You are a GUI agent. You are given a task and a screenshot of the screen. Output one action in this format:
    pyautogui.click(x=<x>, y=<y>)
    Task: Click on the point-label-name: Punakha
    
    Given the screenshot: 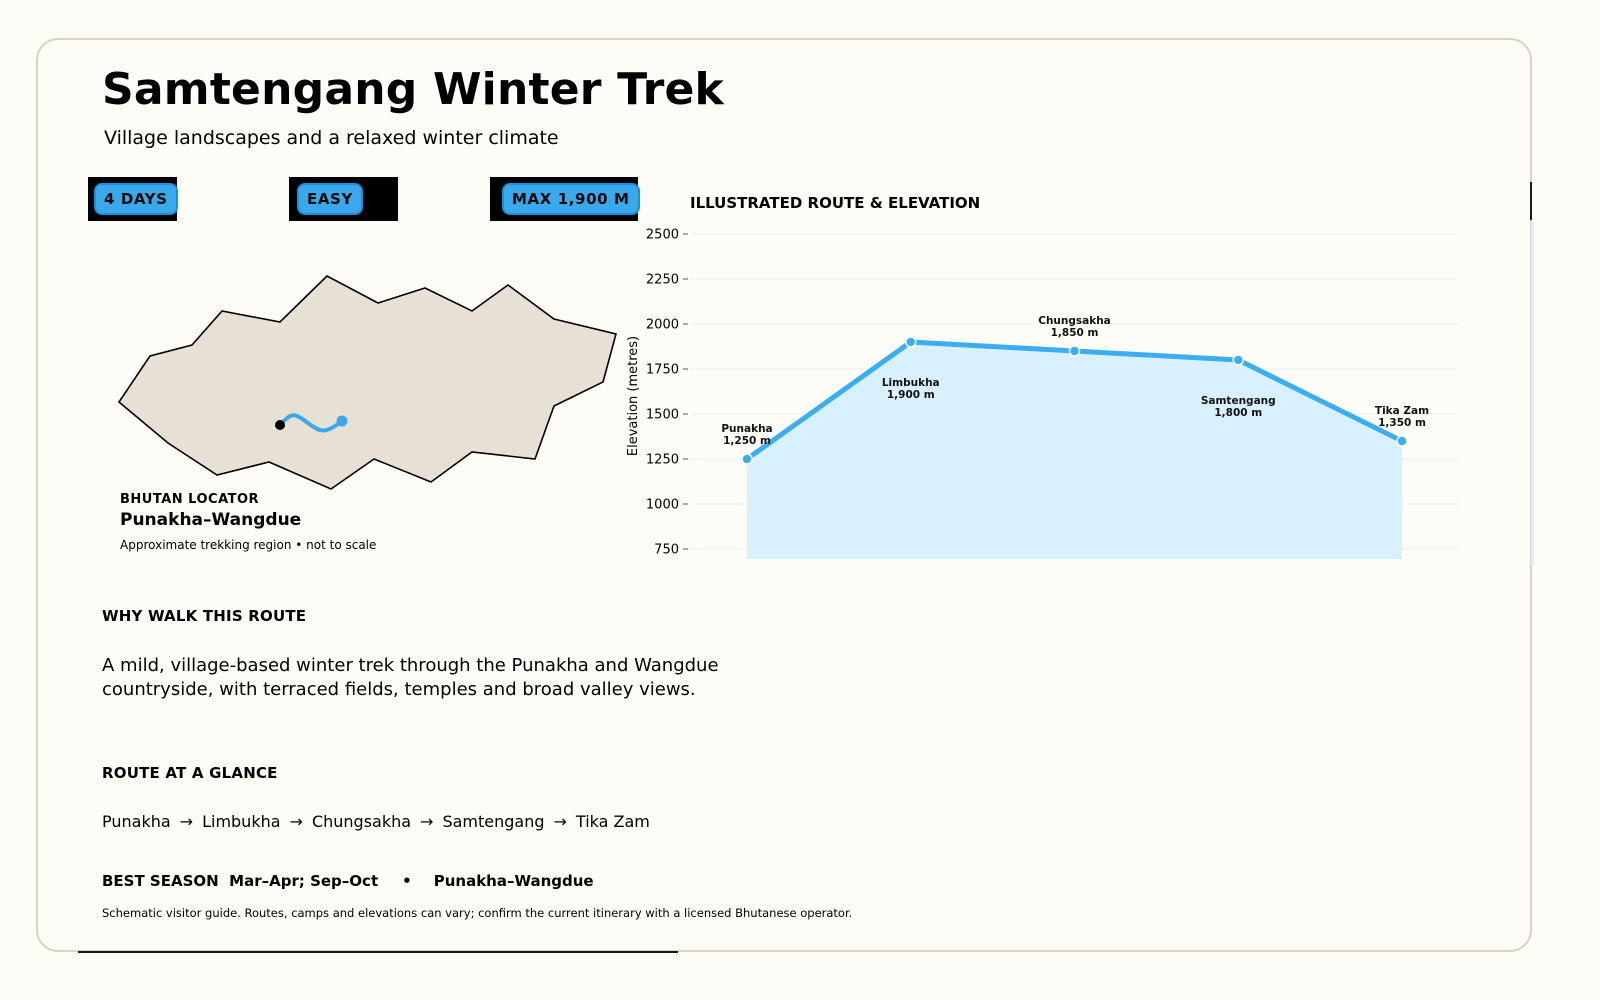 What is the action you would take?
    pyautogui.click(x=746, y=429)
    